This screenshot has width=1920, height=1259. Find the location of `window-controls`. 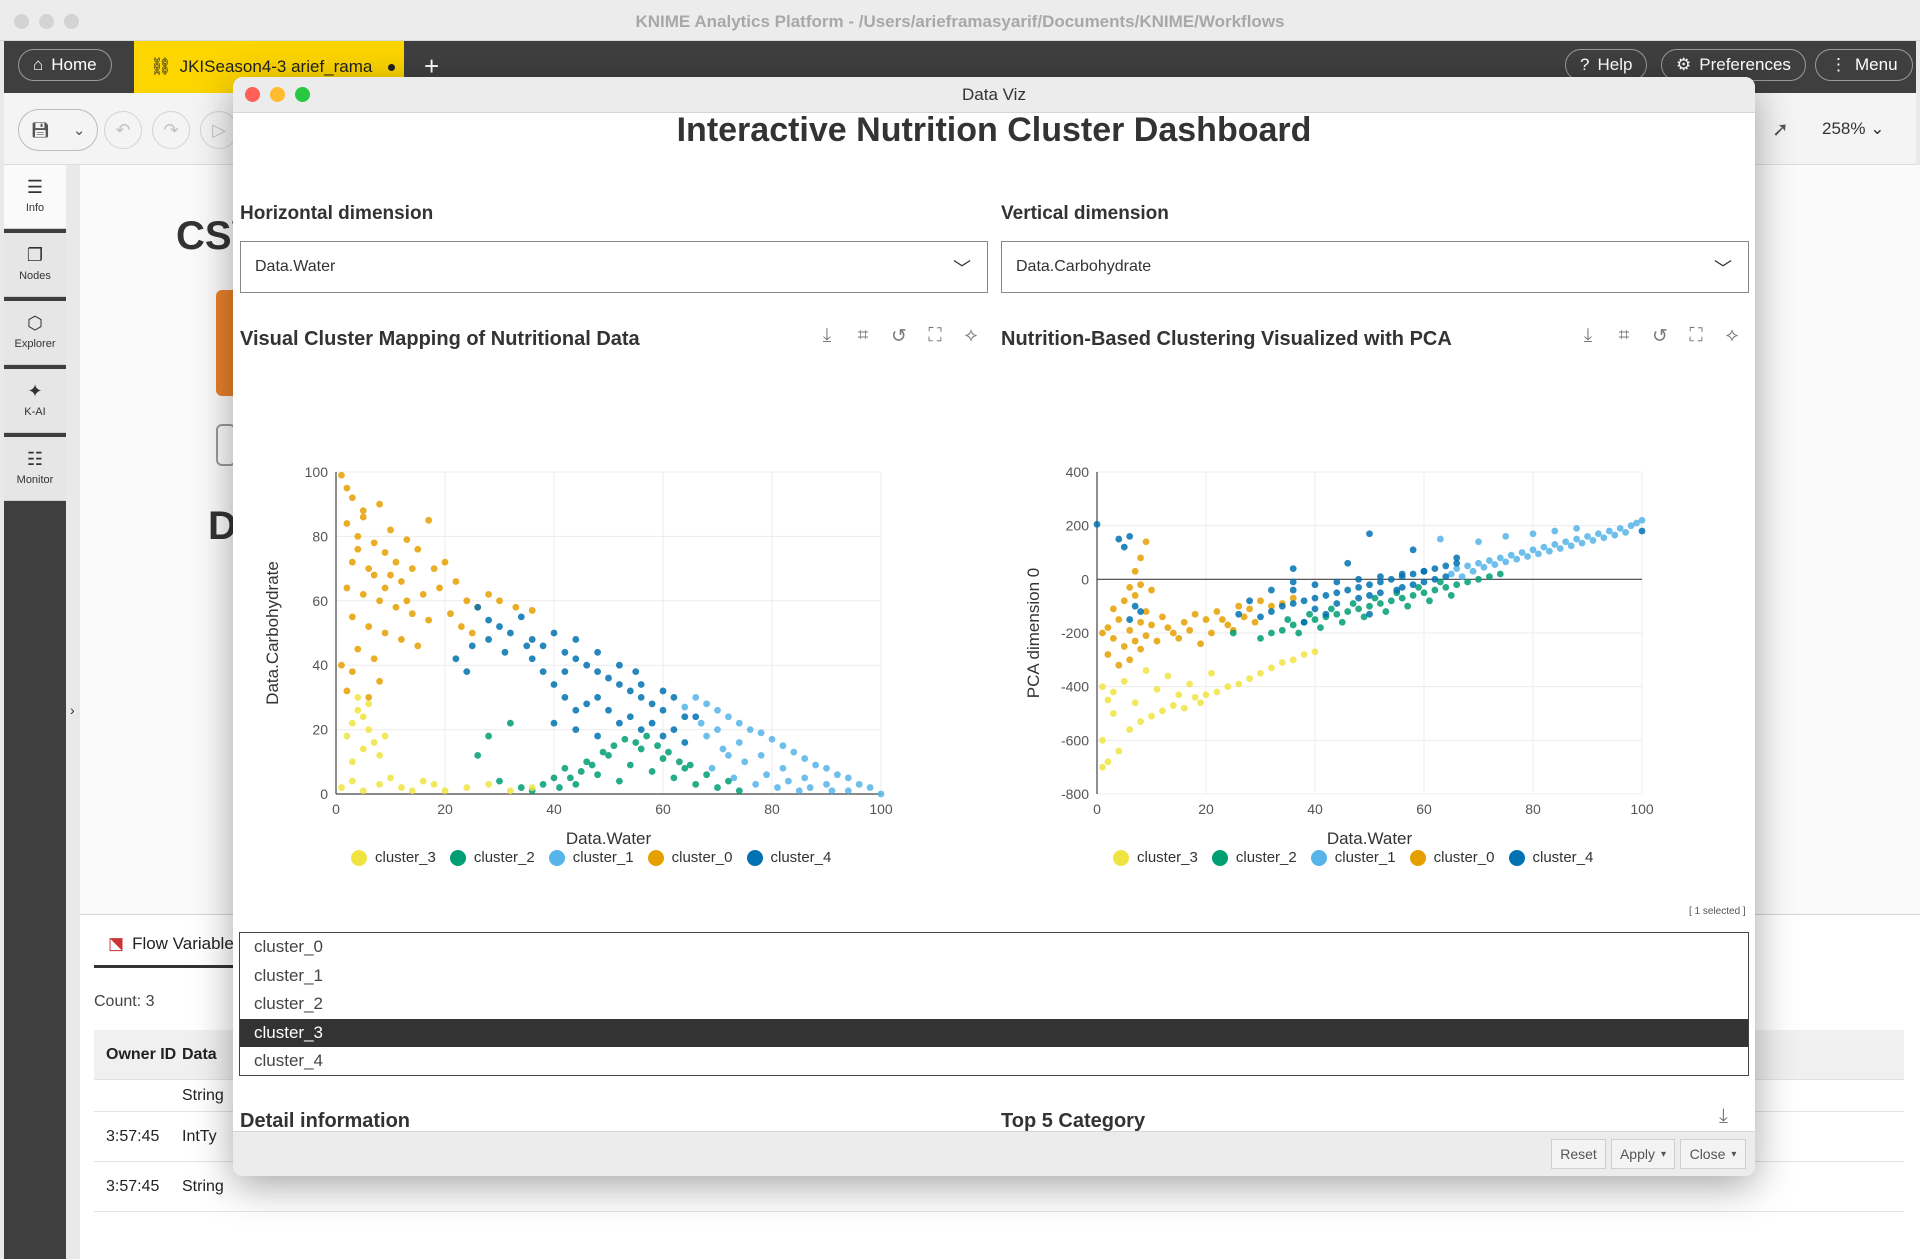

window-controls is located at coordinates (46, 21).